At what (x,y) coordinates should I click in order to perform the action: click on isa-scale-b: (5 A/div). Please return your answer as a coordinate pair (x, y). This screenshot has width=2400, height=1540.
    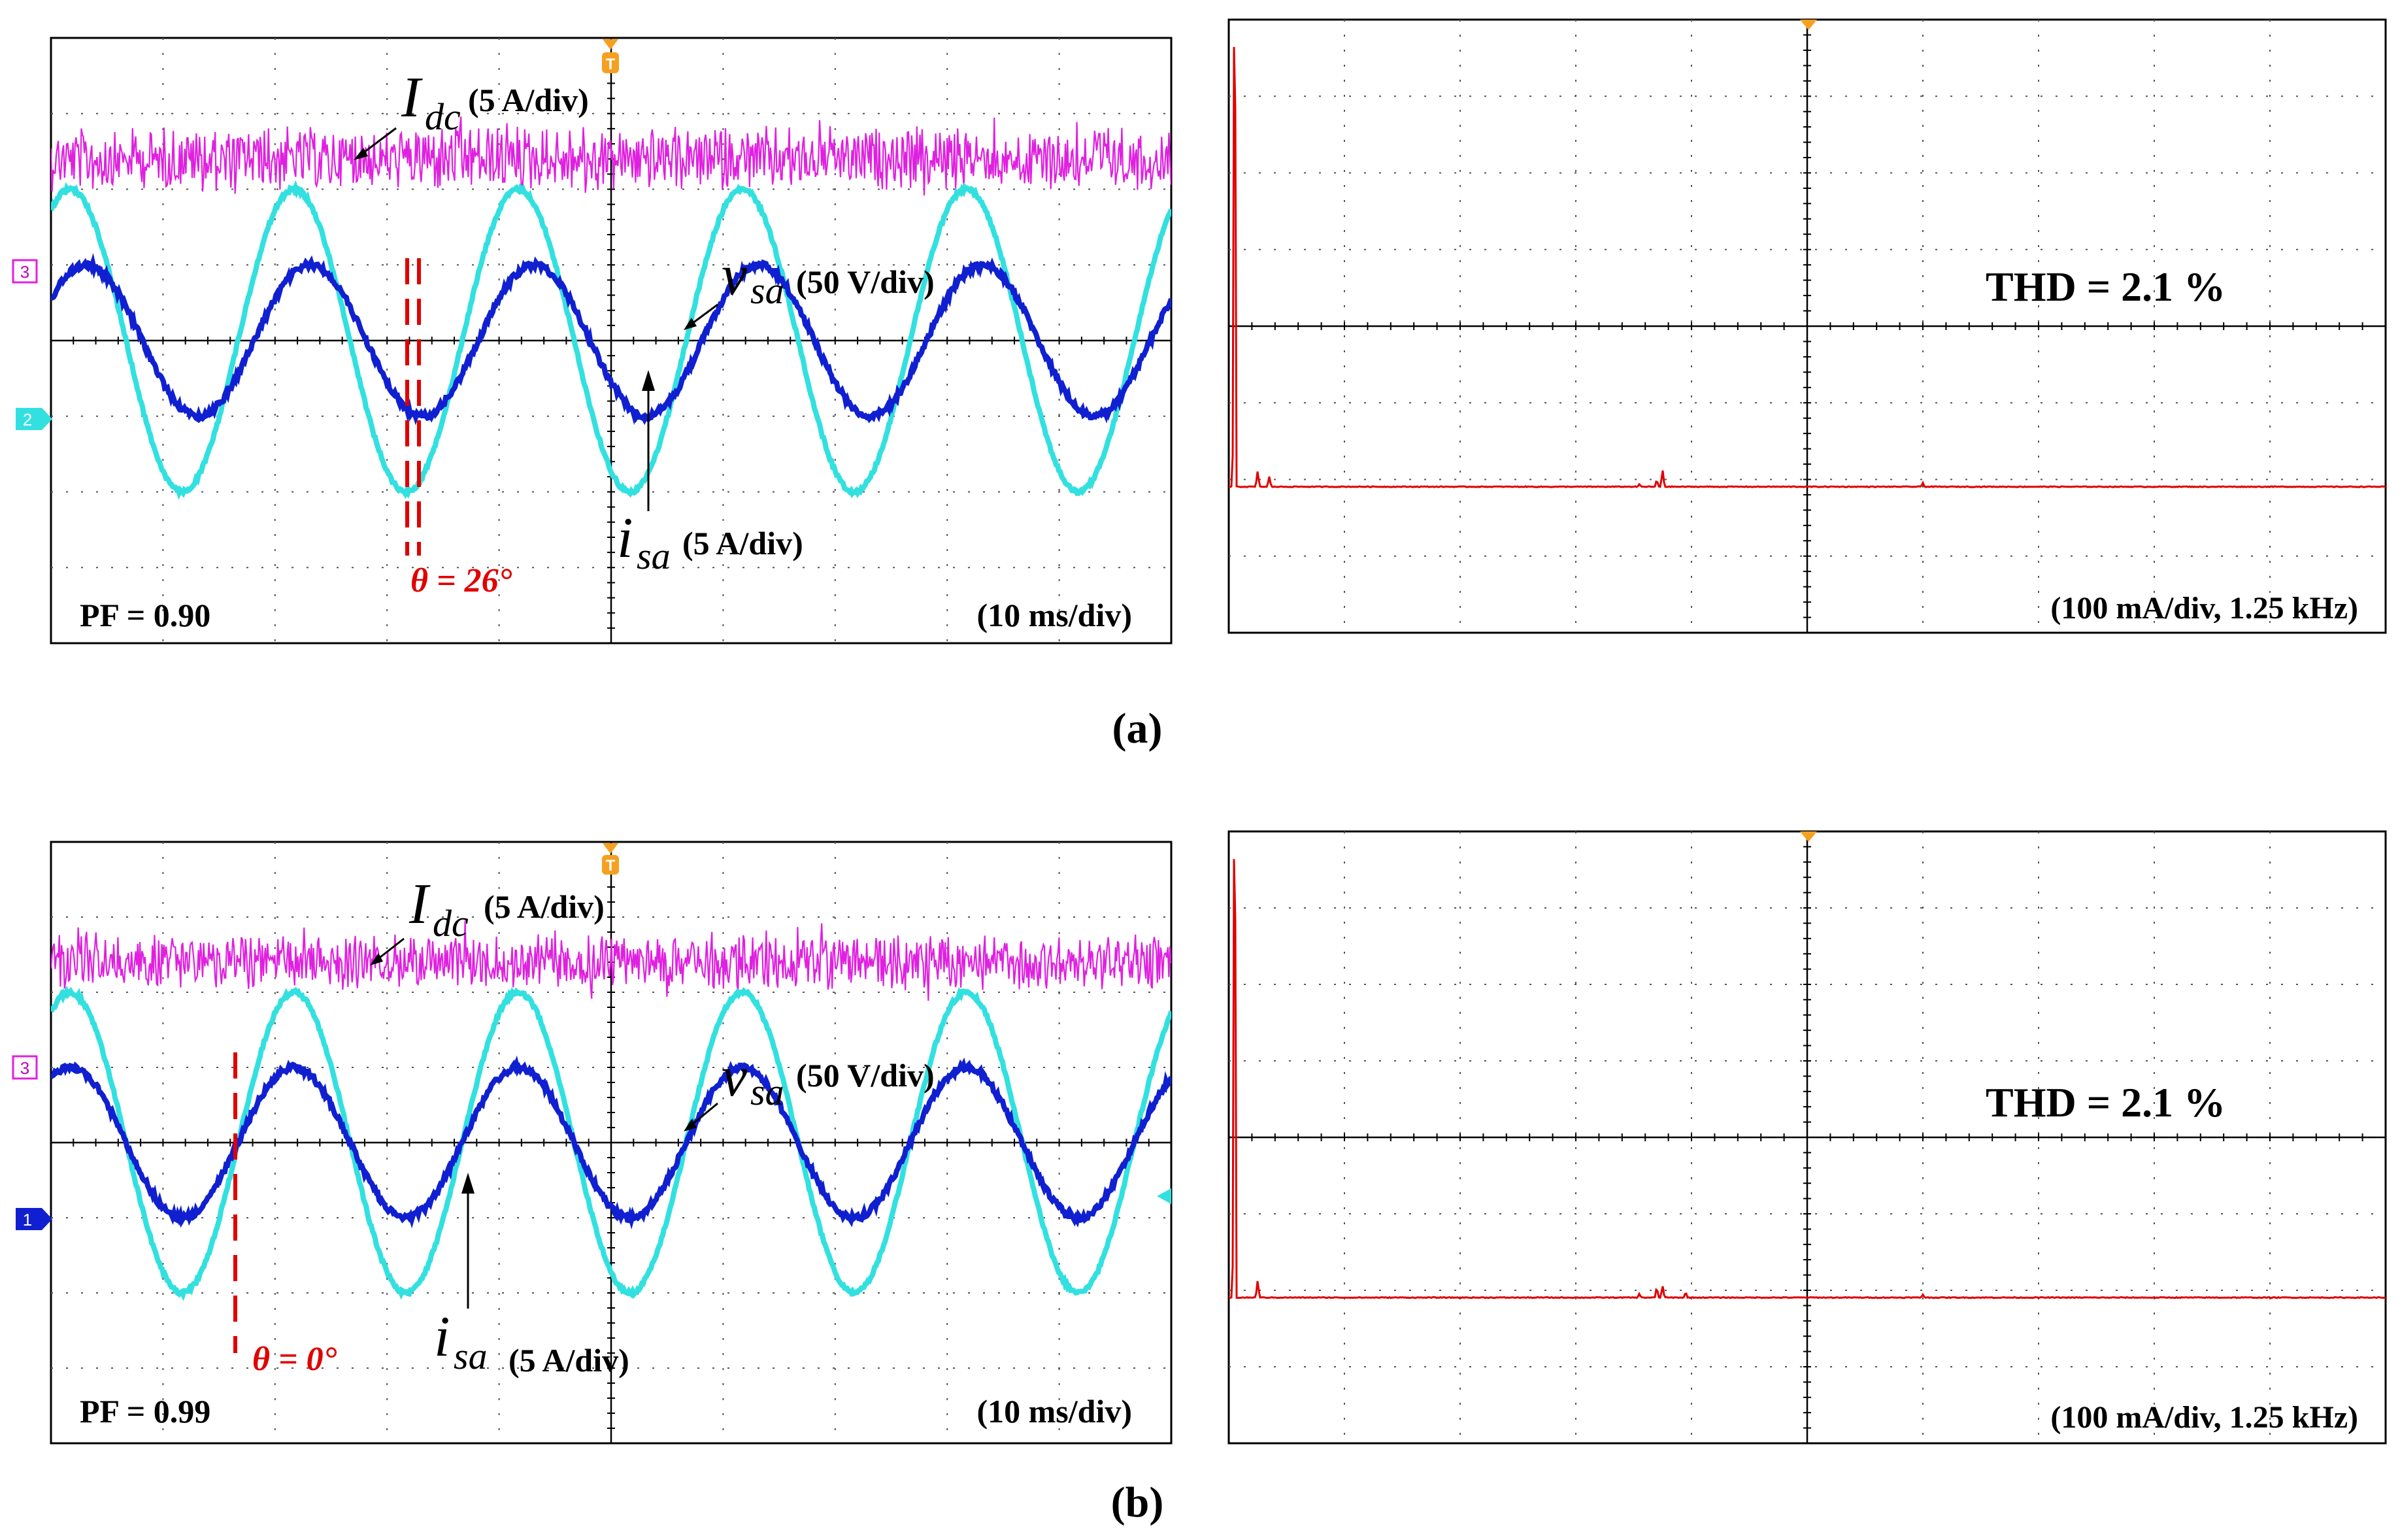
    Looking at the image, I should click on (568, 1360).